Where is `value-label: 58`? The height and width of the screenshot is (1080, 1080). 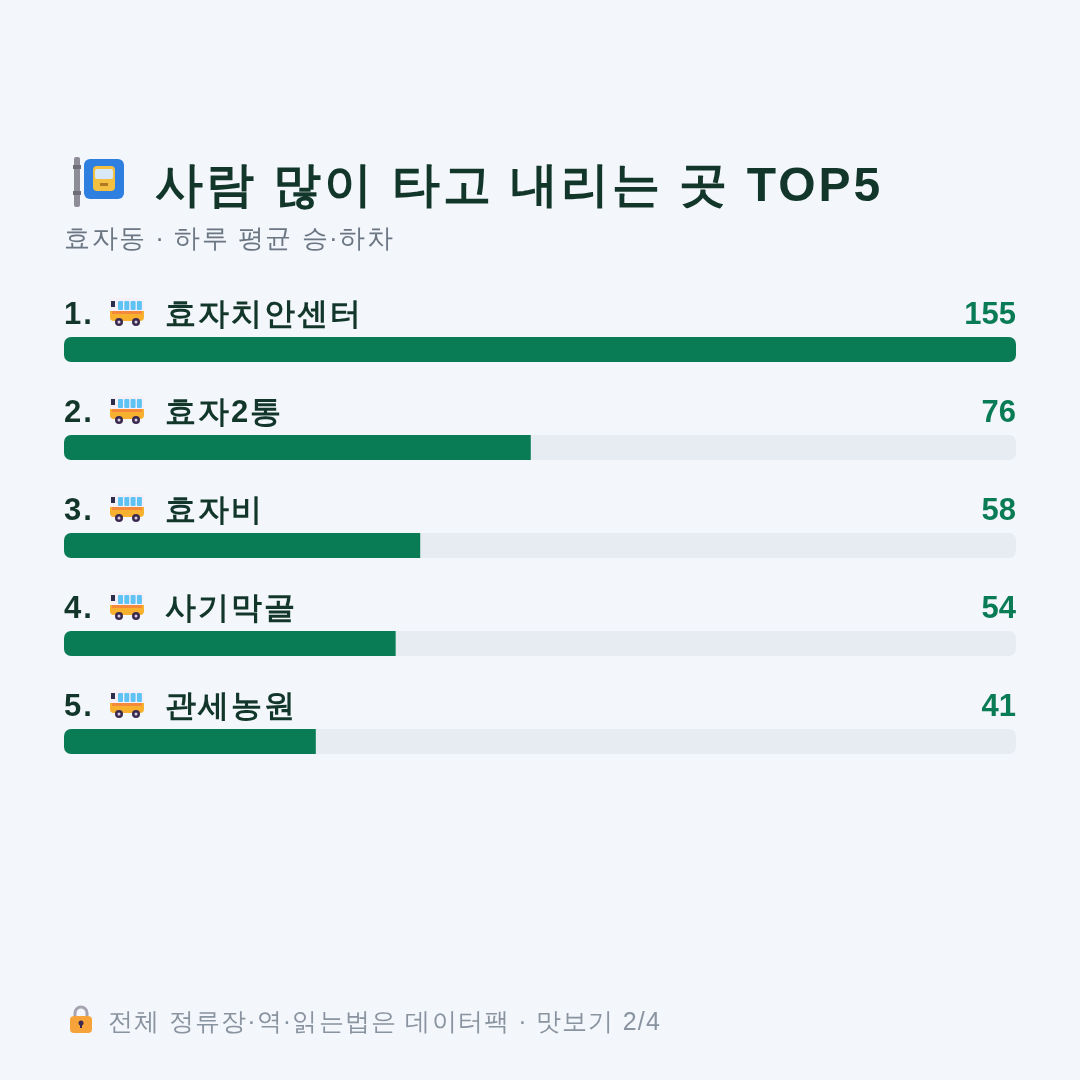 value-label: 58 is located at coordinates (998, 509).